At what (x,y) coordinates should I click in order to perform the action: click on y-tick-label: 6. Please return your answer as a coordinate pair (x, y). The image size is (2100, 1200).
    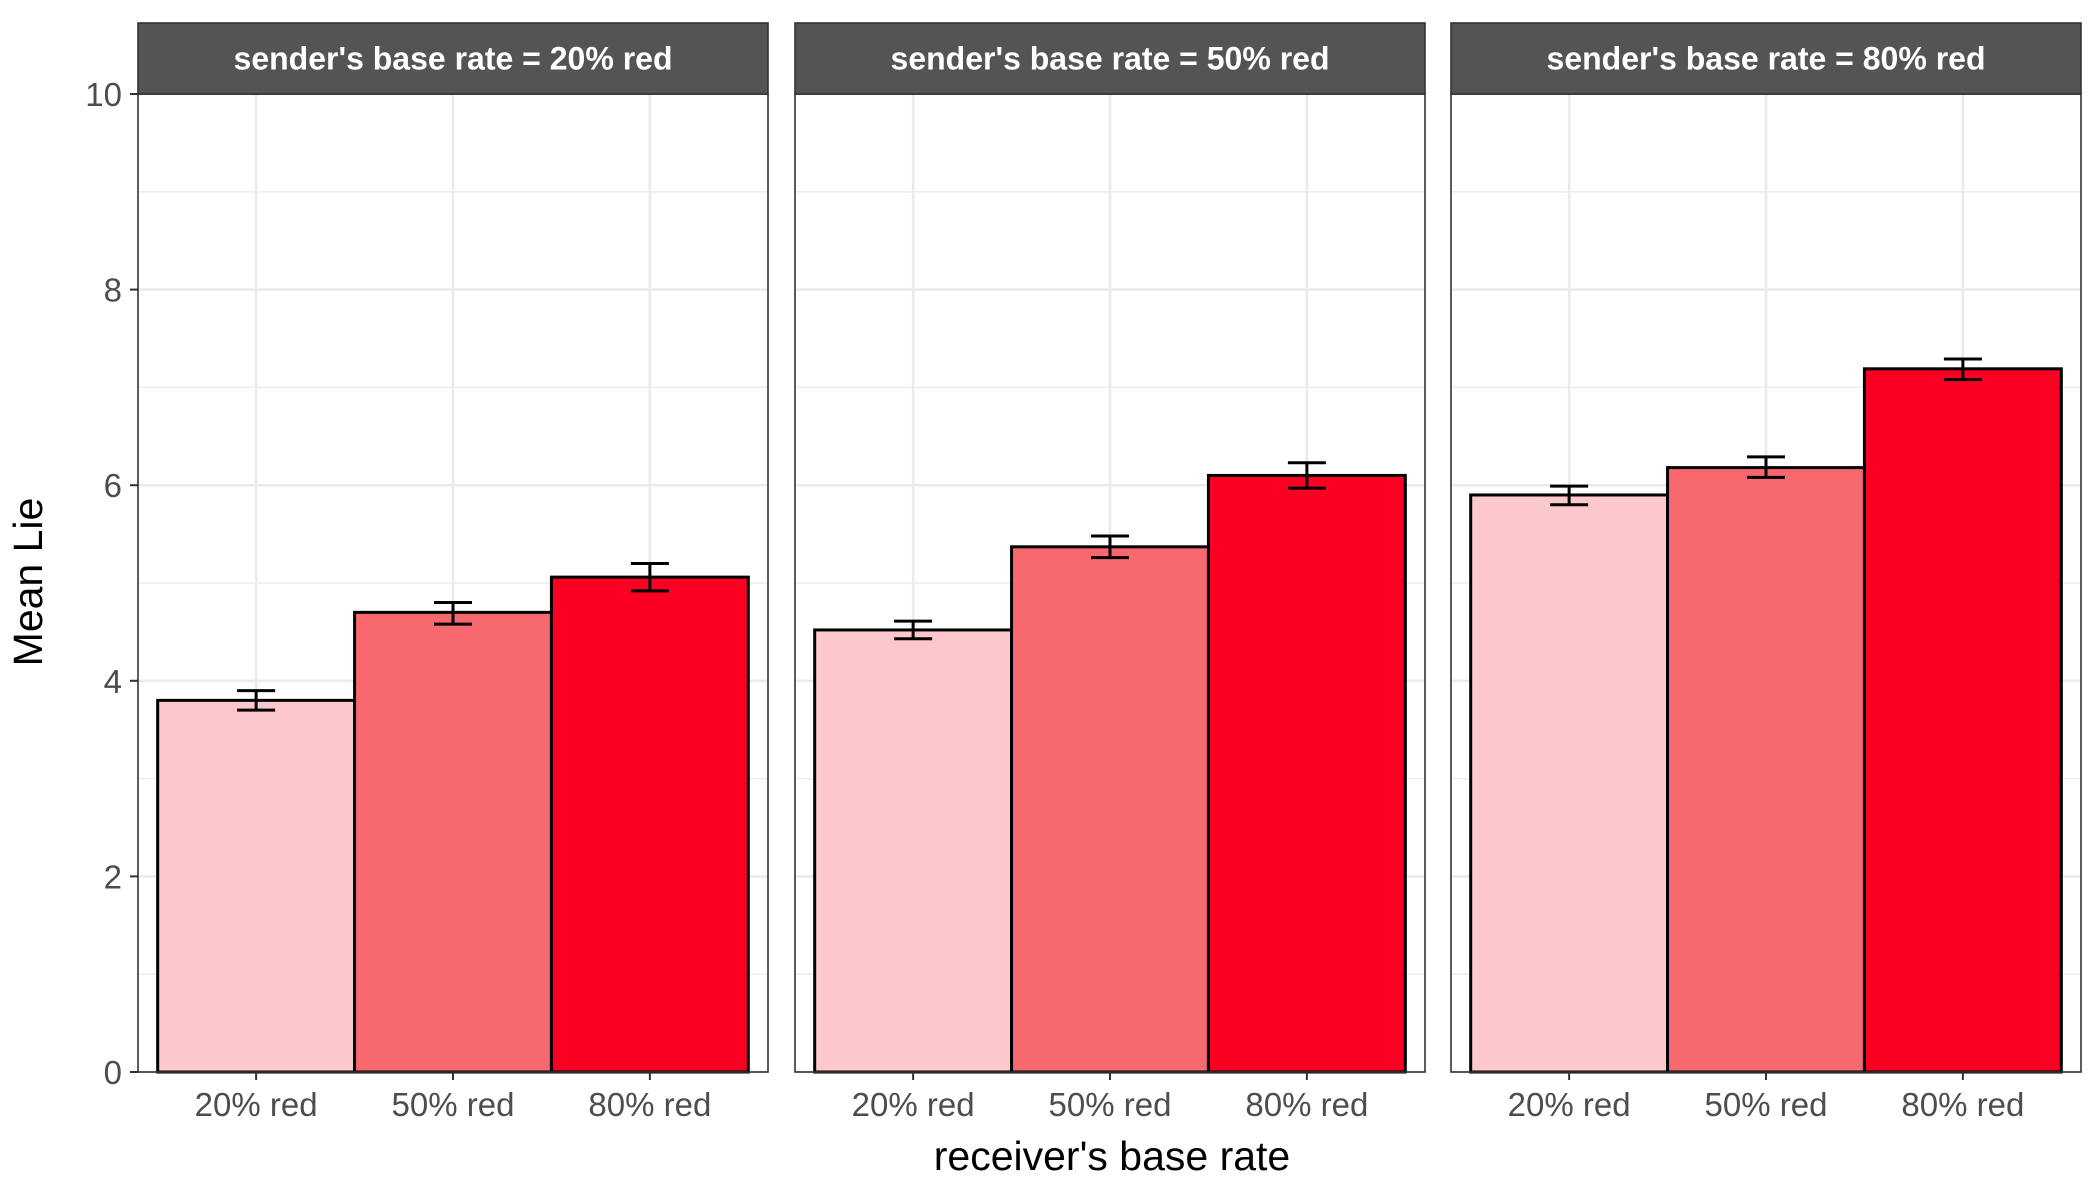
    Looking at the image, I should click on (113, 485).